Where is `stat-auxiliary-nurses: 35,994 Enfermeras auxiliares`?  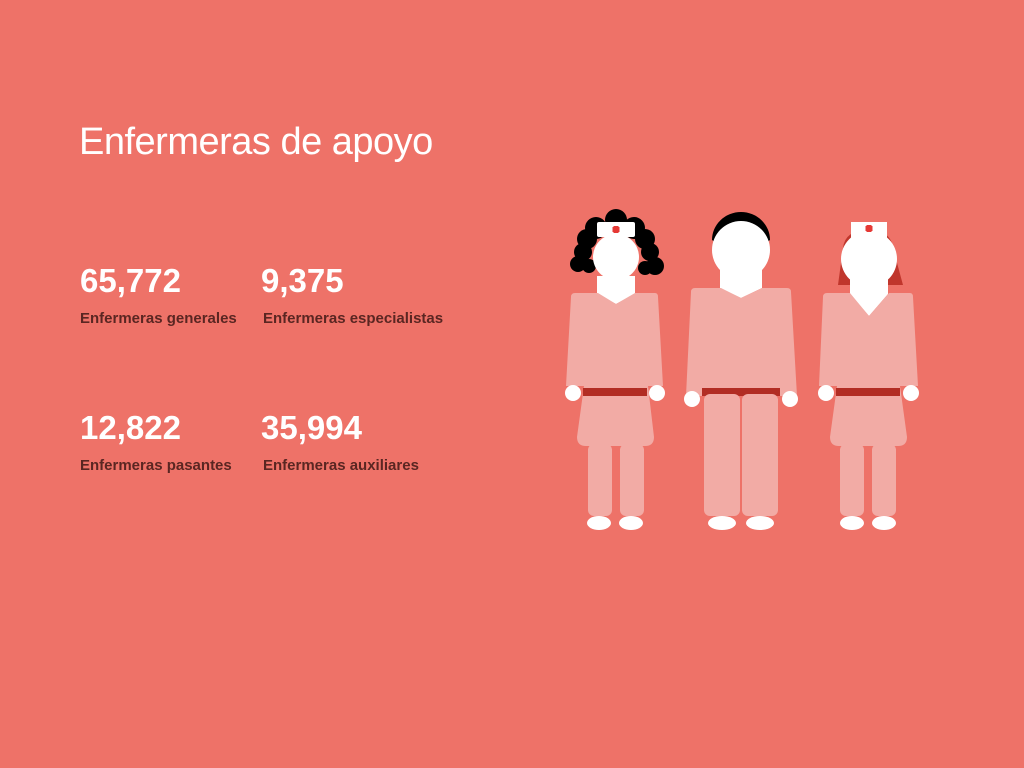 stat-auxiliary-nurses: 35,994 Enfermeras auxiliares is located at coordinates (361, 442).